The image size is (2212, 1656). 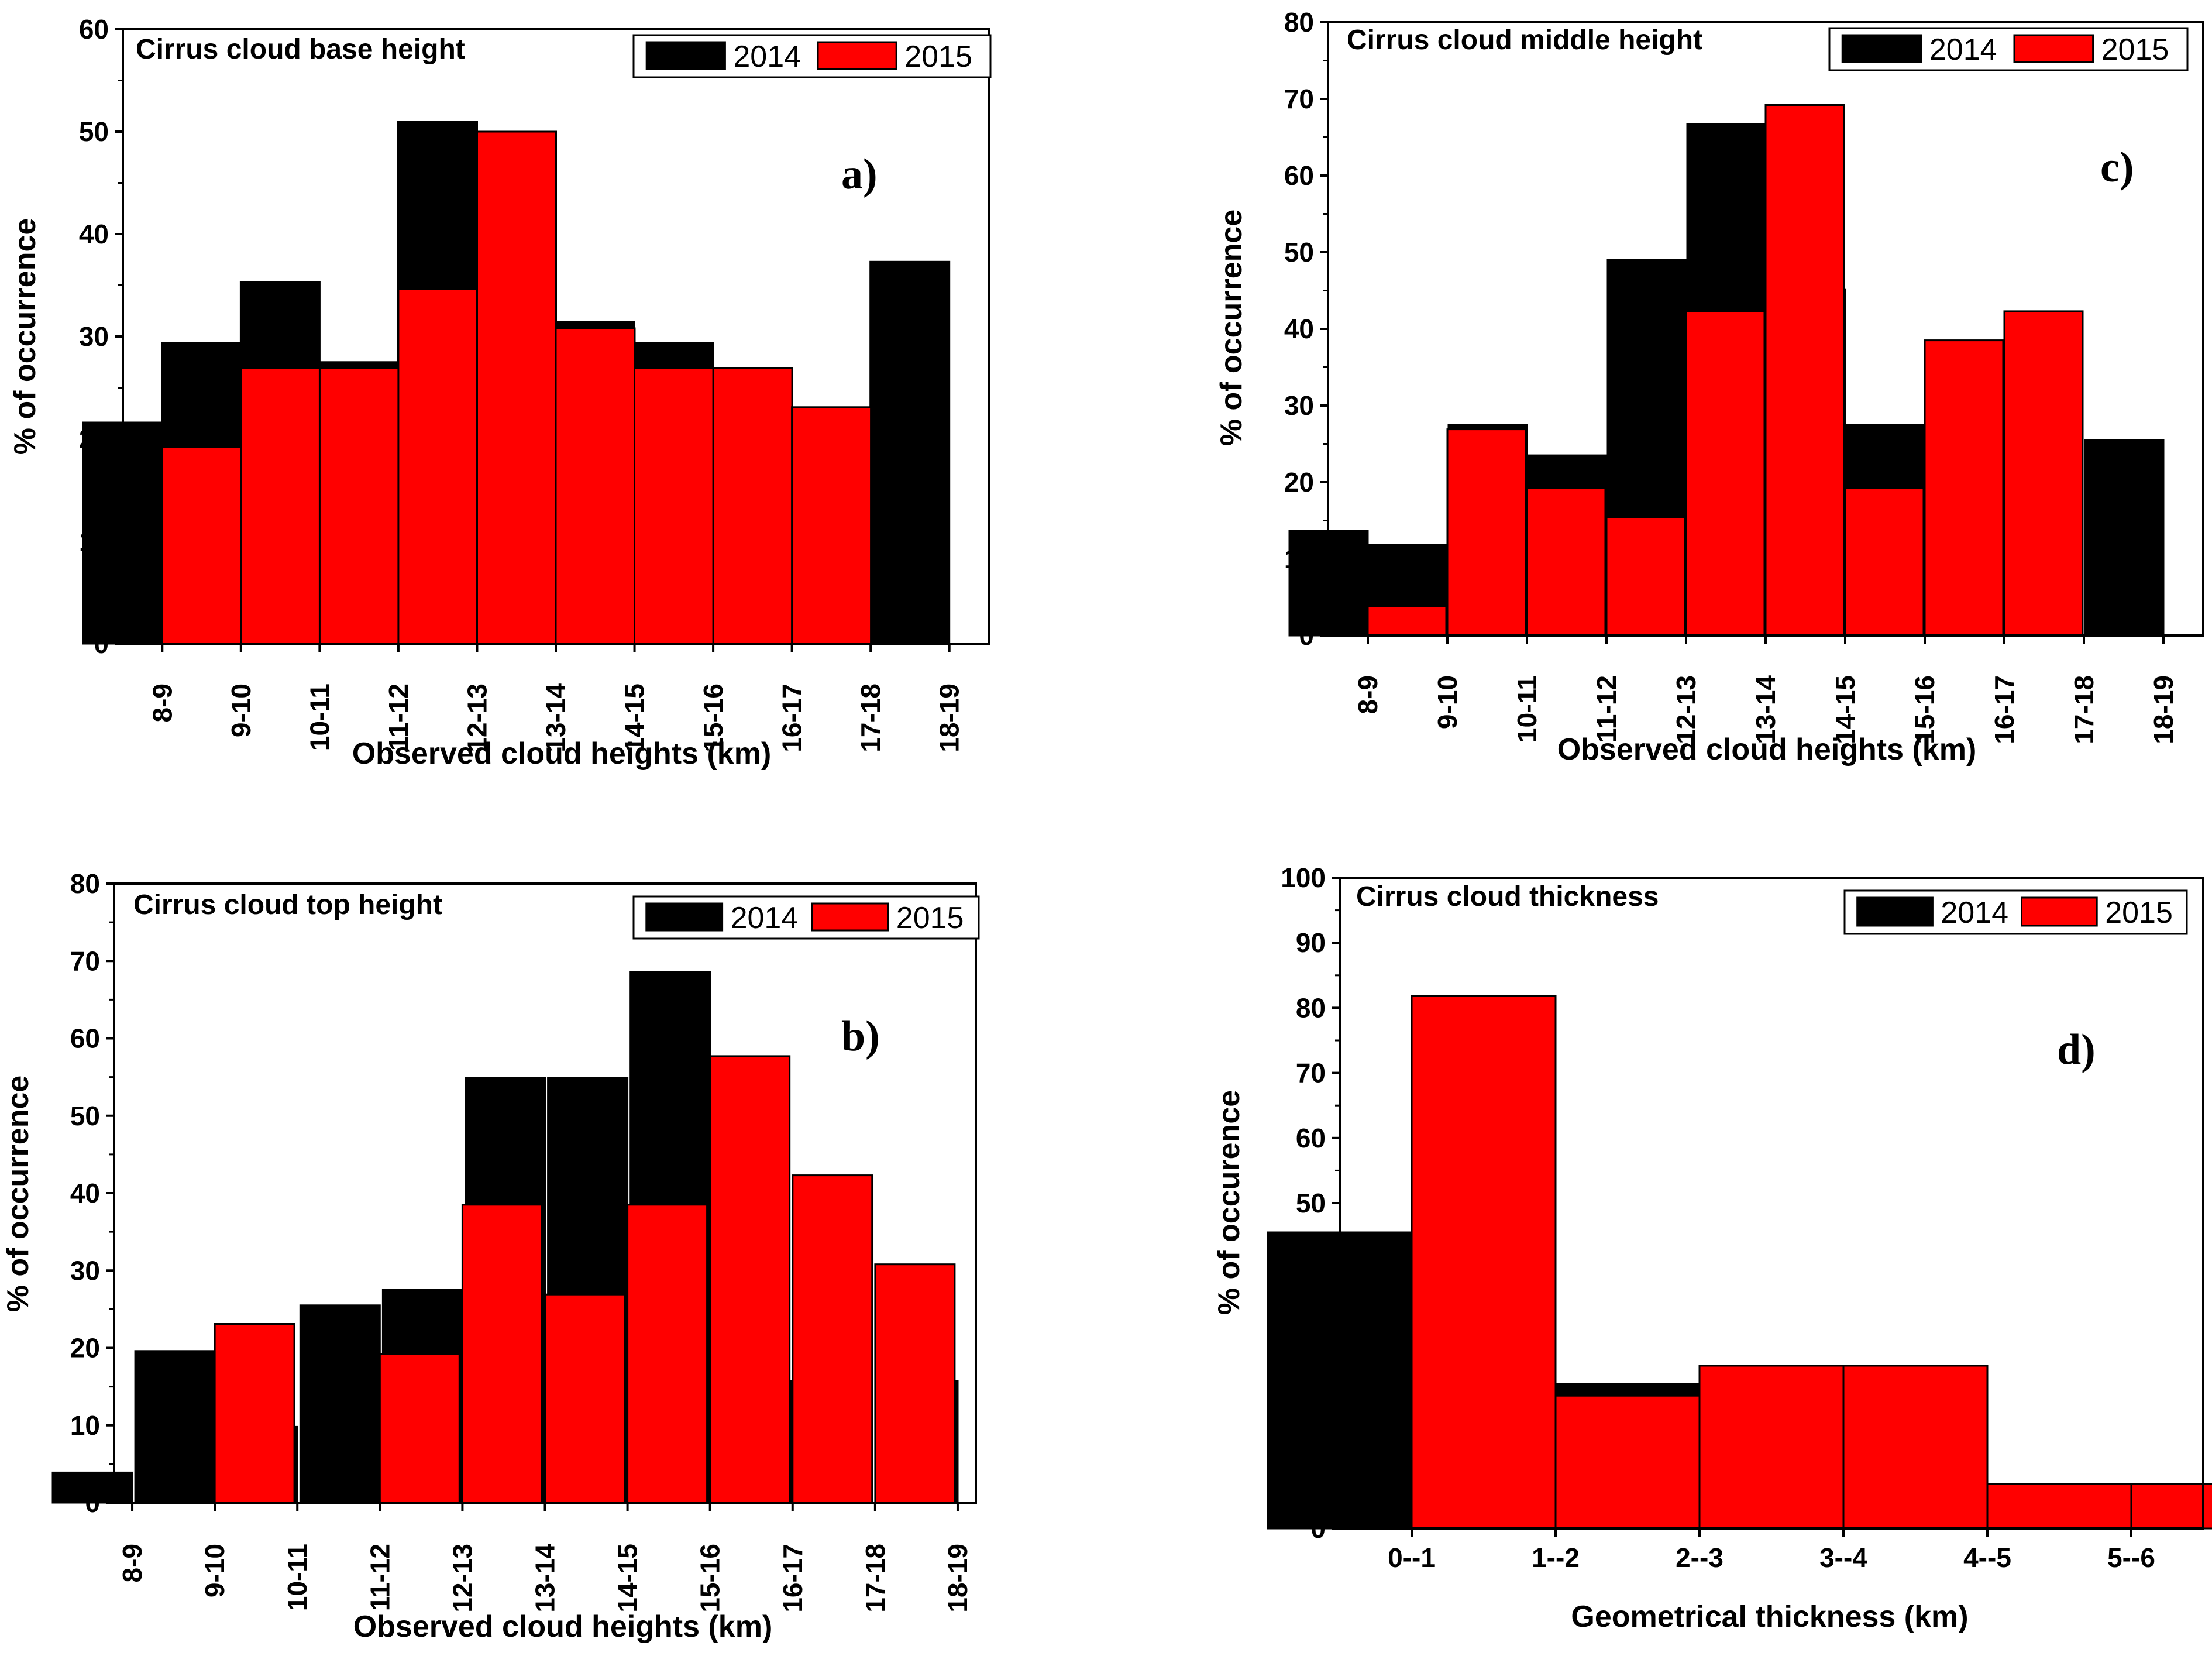 I want to click on x-tick-label: 13-14, so click(x=556, y=718).